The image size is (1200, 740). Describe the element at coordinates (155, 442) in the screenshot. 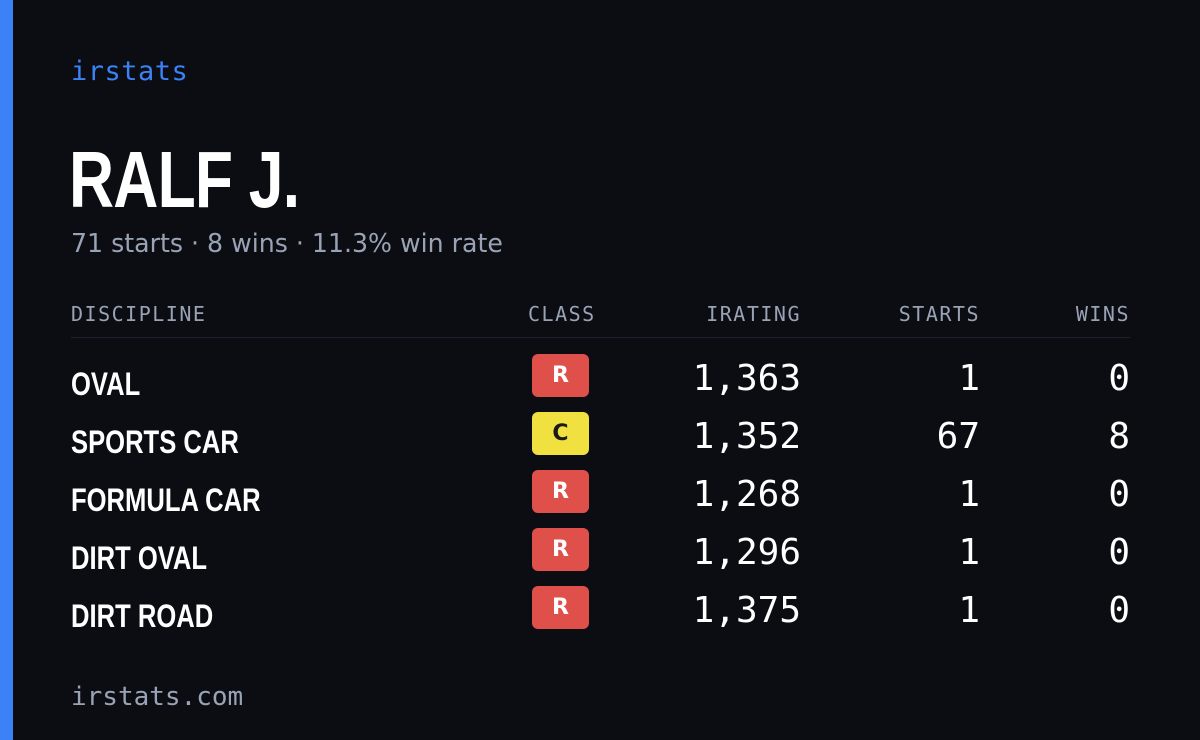

I see `discipline-name: SPORTS CAR` at that location.